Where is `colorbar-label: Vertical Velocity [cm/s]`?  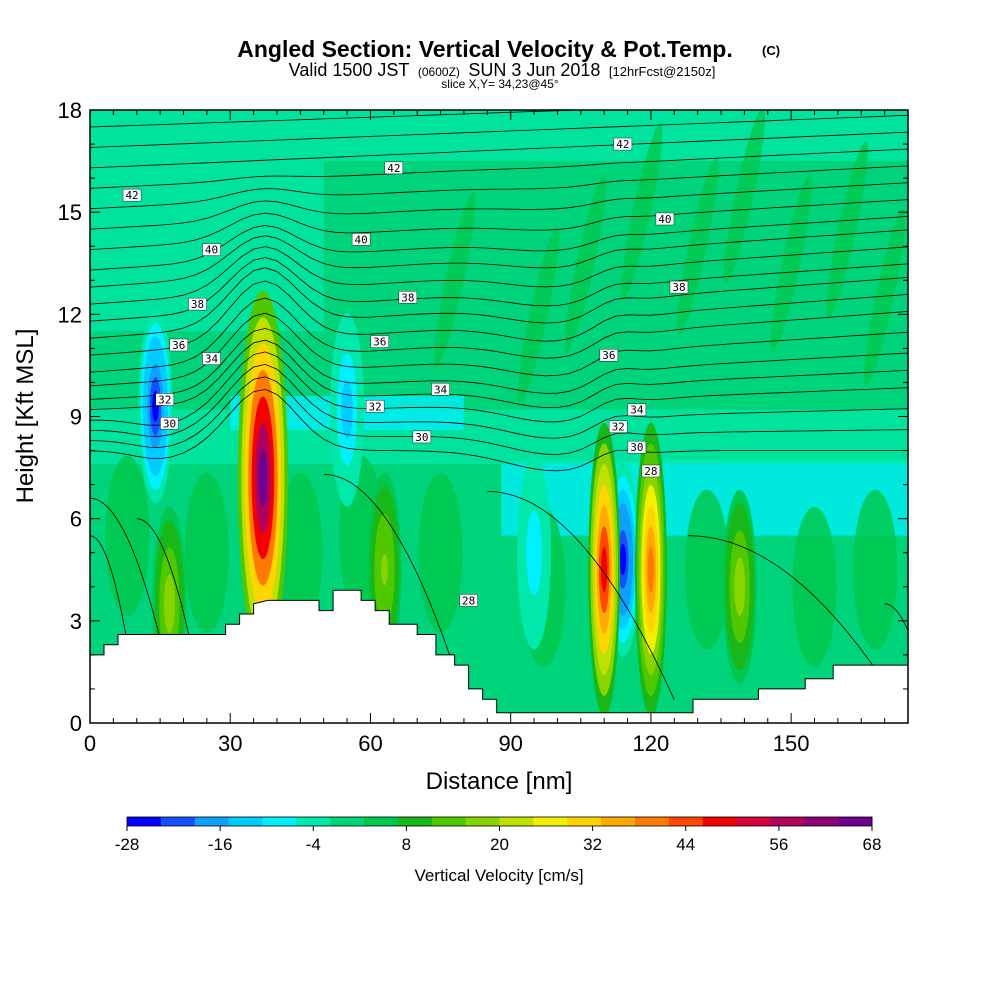 colorbar-label: Vertical Velocity [cm/s] is located at coordinates (498, 875).